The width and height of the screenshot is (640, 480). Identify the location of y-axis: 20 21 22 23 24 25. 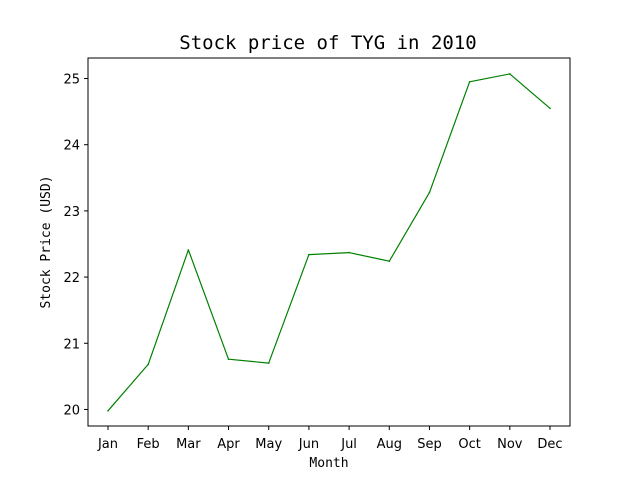
(75, 245).